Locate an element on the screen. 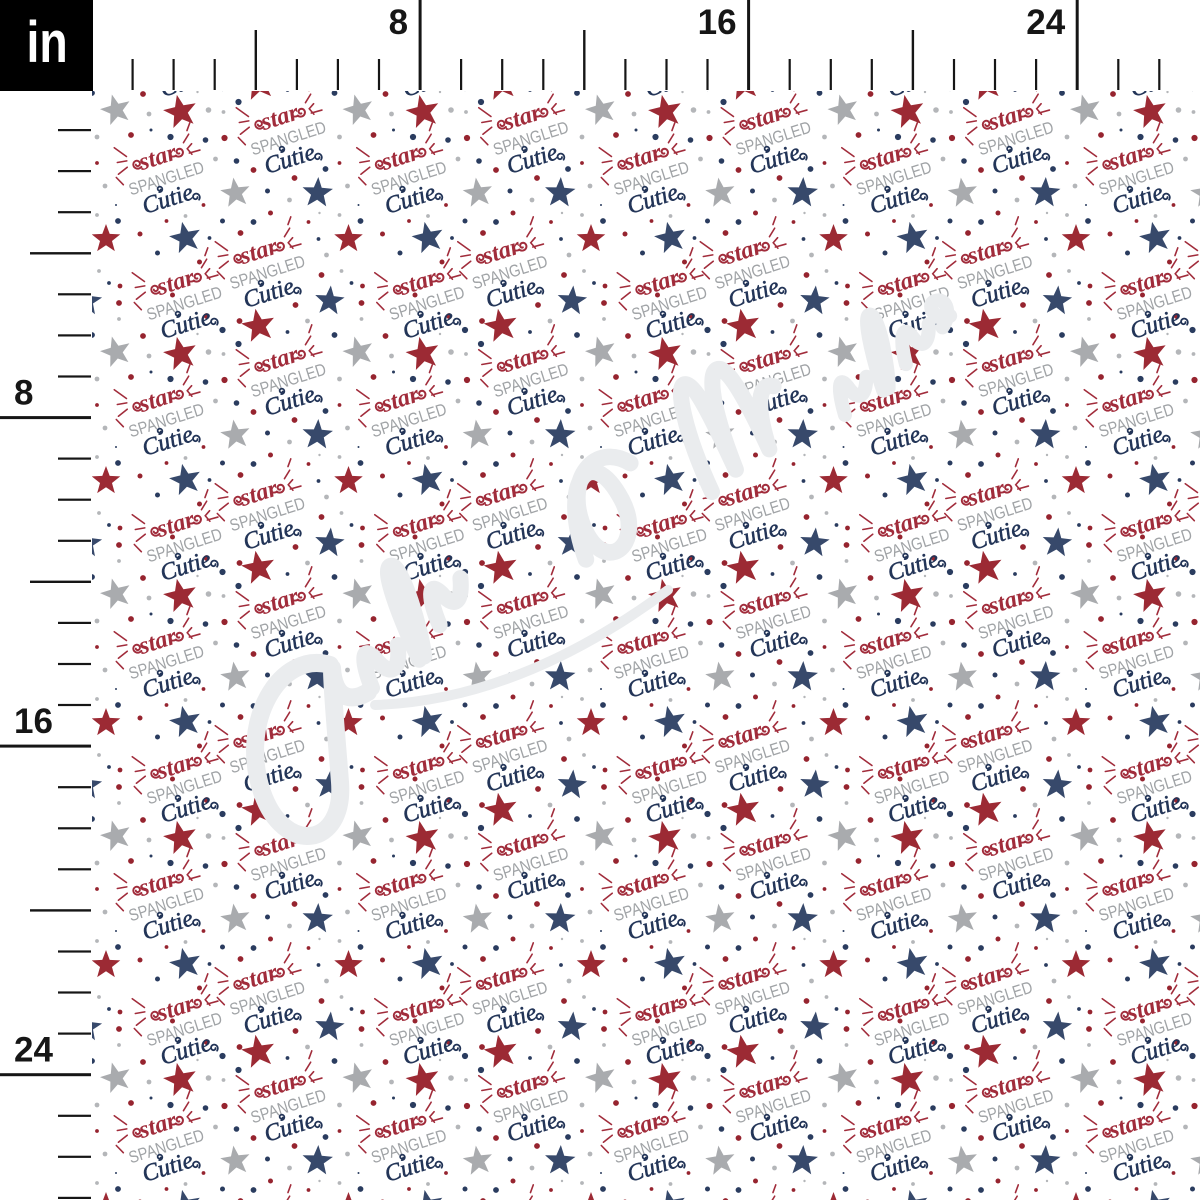 The image size is (1200, 1200). svg-text: in is located at coordinates (47, 42).